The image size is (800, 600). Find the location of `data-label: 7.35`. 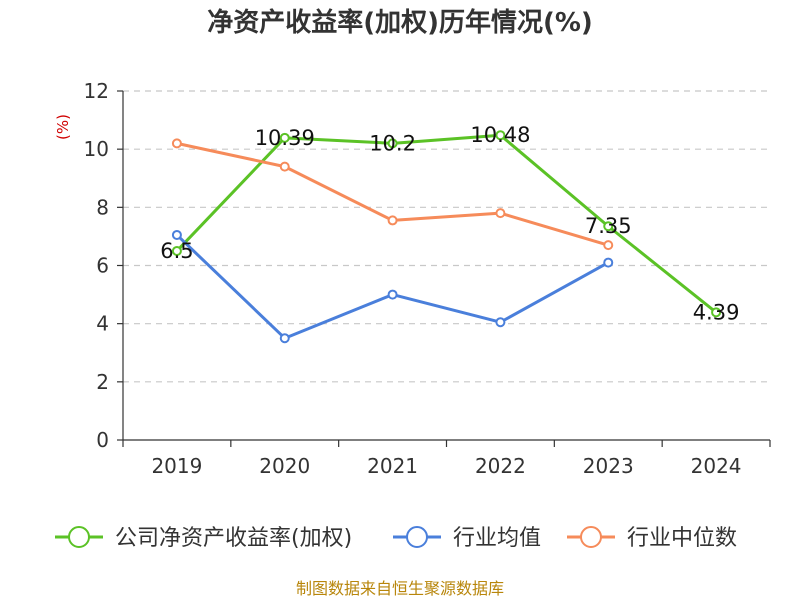

data-label: 7.35 is located at coordinates (608, 226).